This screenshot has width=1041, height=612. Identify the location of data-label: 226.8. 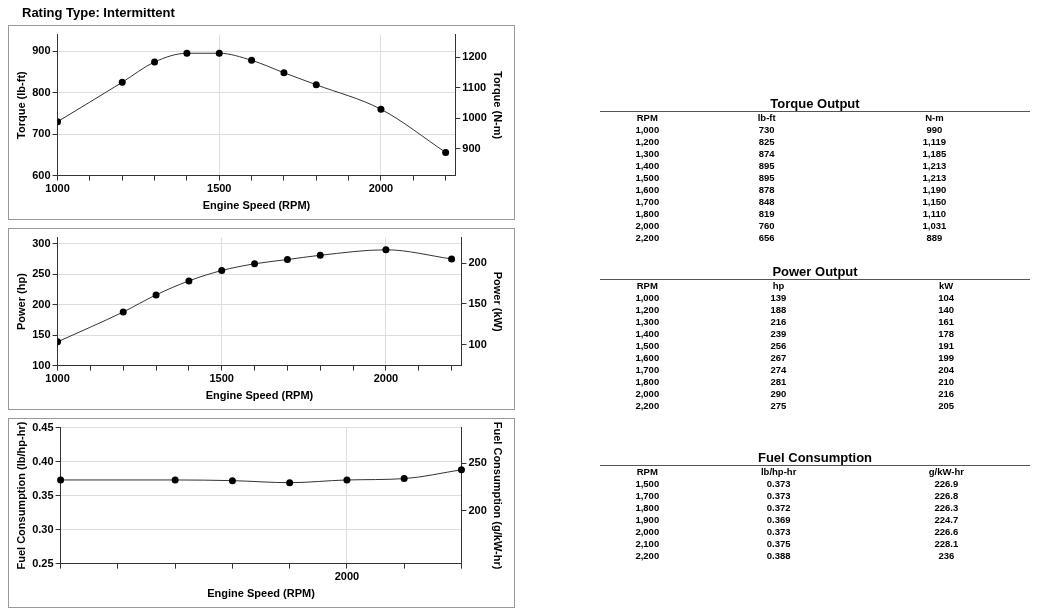
(946, 496).